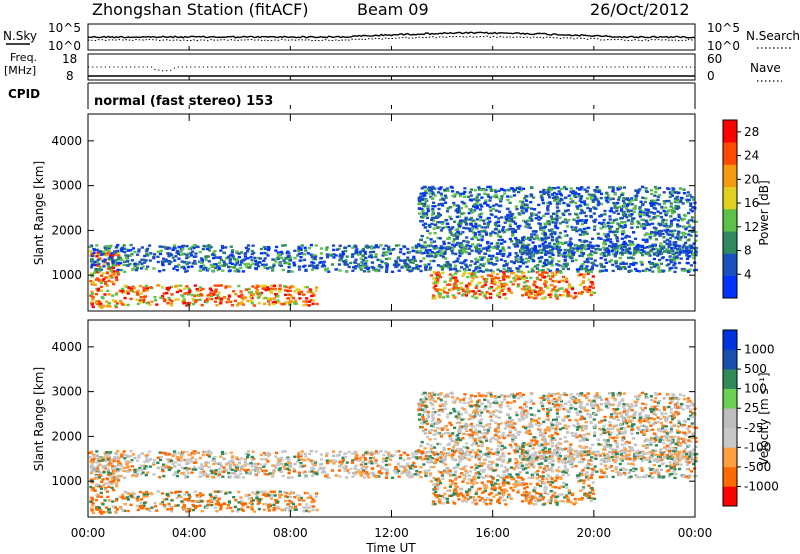 This screenshot has width=800, height=554. What do you see at coordinates (66, 186) in the screenshot?
I see `y-tick-label: 3000` at bounding box center [66, 186].